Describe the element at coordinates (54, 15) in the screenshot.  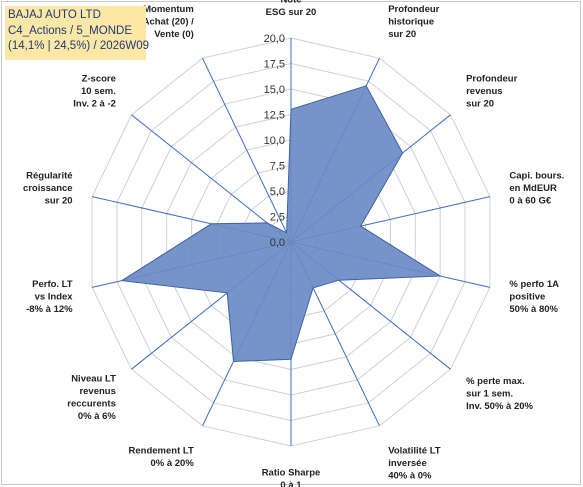
I see `title-line-1: BAJAJ AUTO LTD` at that location.